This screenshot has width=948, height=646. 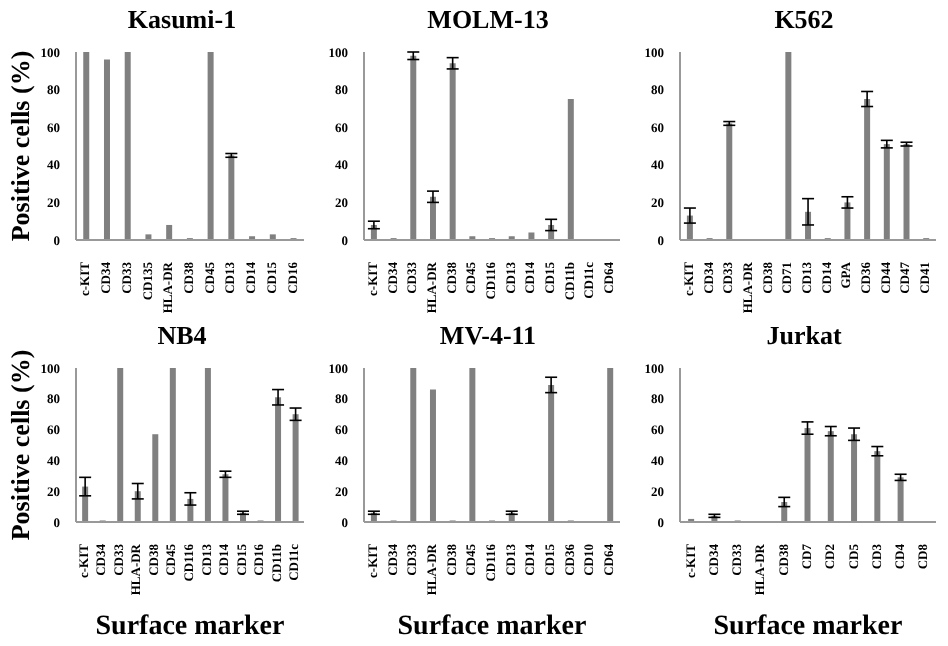 What do you see at coordinates (182, 20) in the screenshot?
I see `chart-title: Kasumi-1` at bounding box center [182, 20].